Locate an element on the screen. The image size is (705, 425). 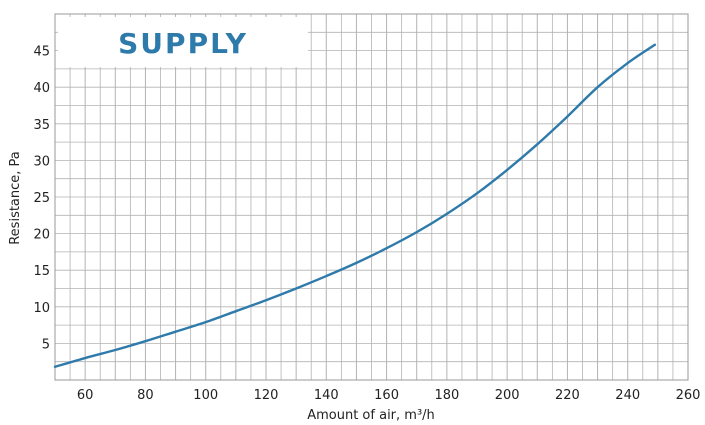
x-tick-label: 100 is located at coordinates (205, 395).